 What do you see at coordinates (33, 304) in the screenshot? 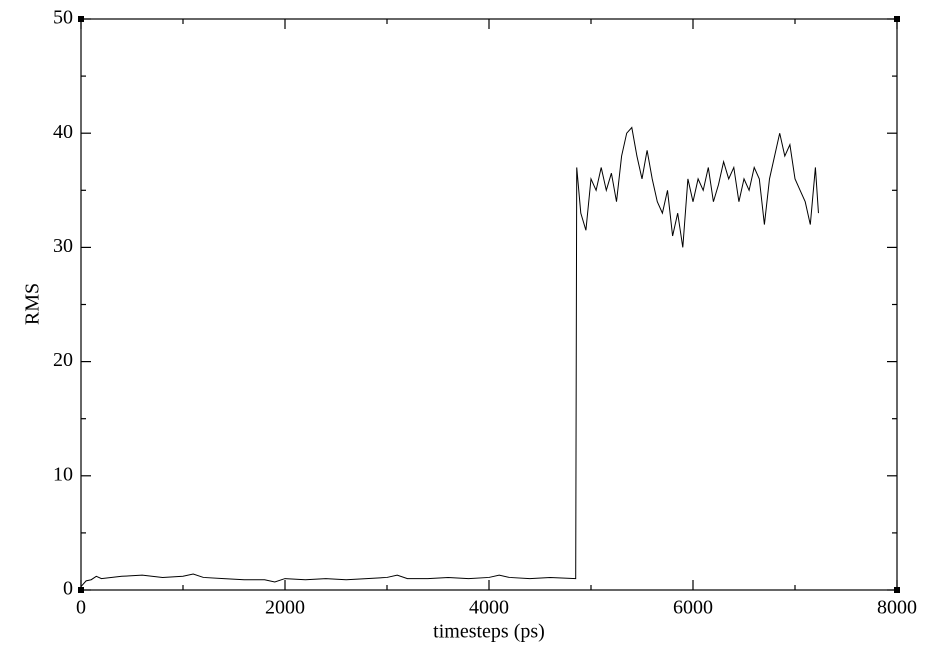
I see `y-axis-label: RMS` at bounding box center [33, 304].